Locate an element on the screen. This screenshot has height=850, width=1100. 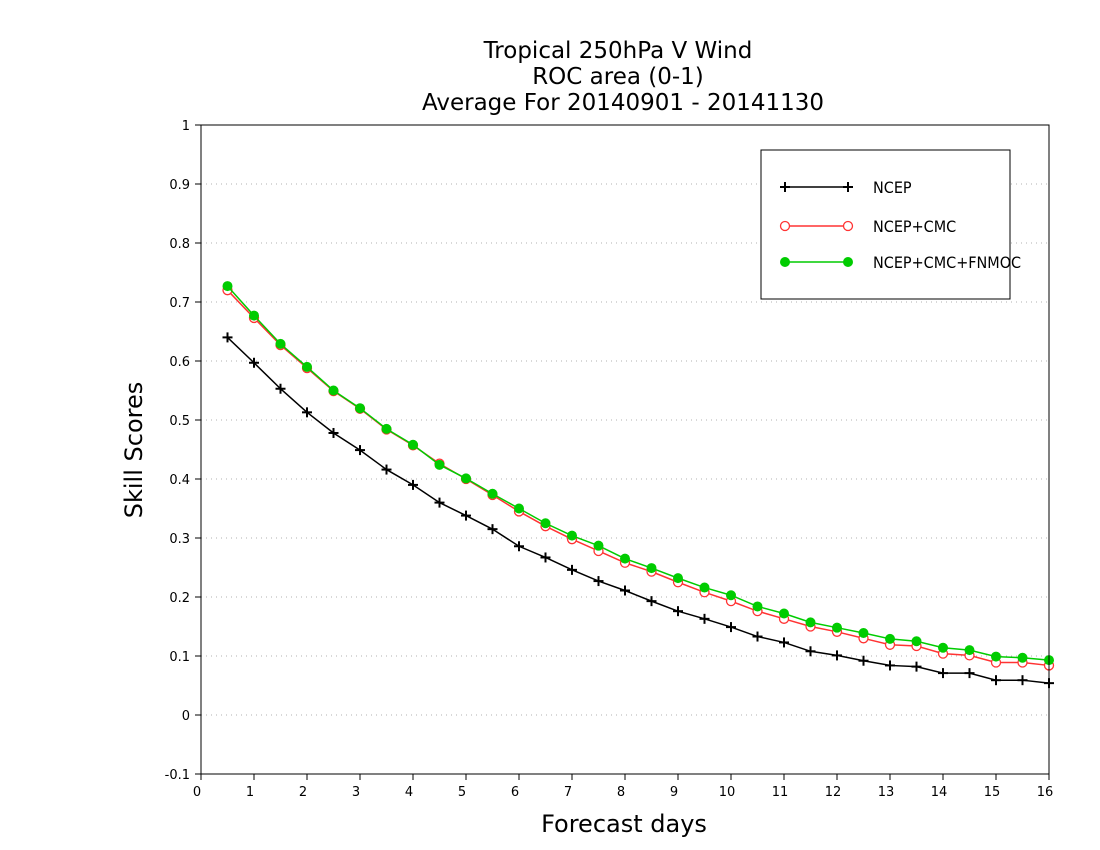
y-tick-label: 0.6 is located at coordinates (179, 362).